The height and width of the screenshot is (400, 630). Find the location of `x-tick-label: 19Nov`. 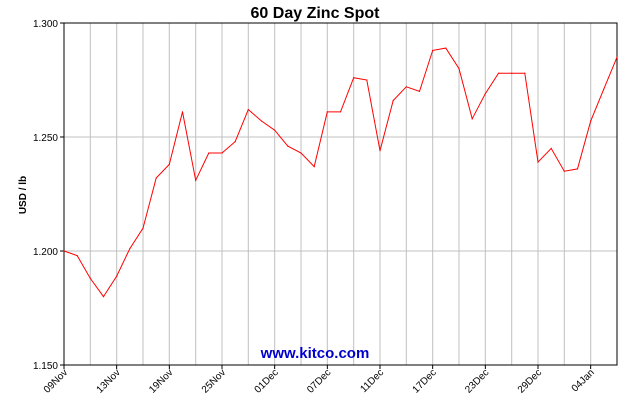

x-tick-label: 19Nov is located at coordinates (161, 381).